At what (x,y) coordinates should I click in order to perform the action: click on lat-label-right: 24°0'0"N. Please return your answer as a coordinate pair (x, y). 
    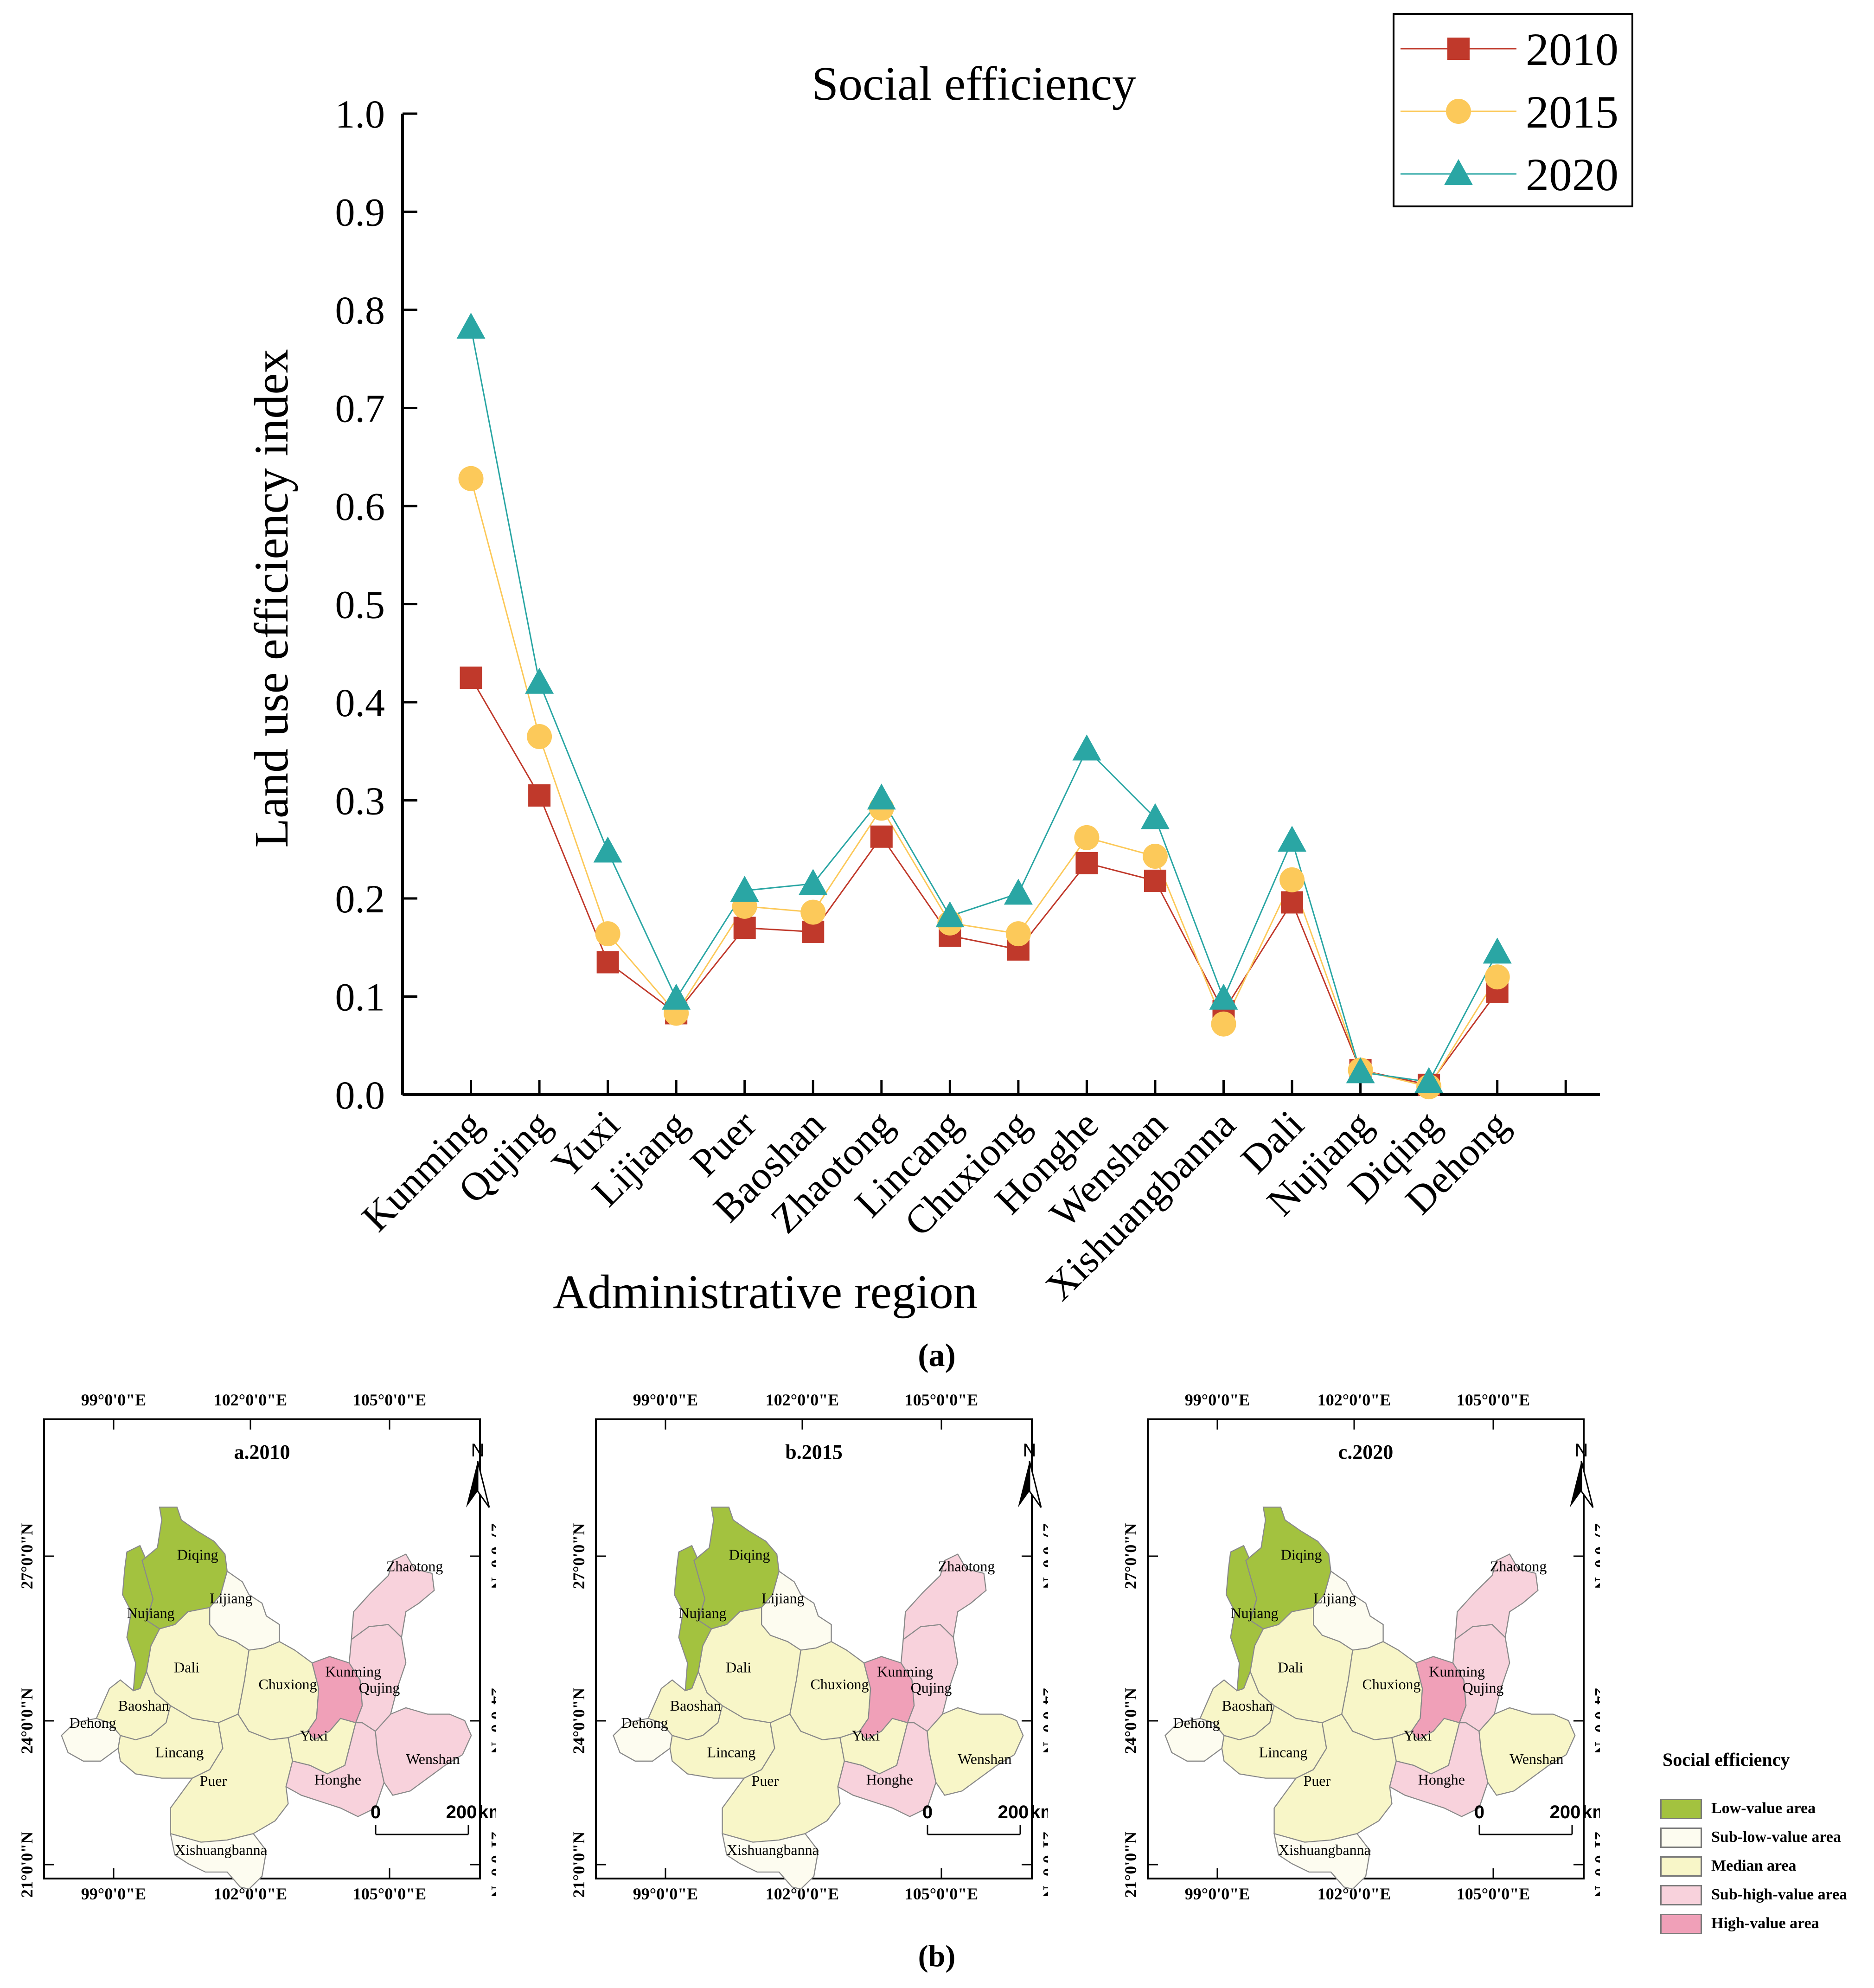
    Looking at the image, I should click on (1044, 1721).